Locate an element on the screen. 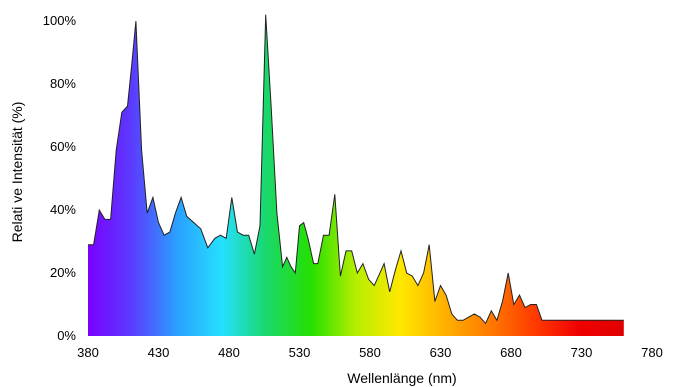 The width and height of the screenshot is (683, 387). y-tick-label: 80% is located at coordinates (63, 83).